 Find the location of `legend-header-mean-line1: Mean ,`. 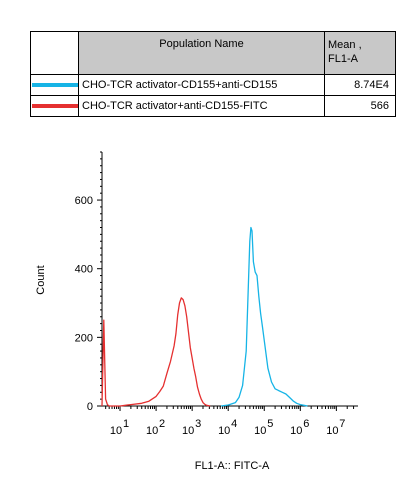

legend-header-mean-line1: Mean , is located at coordinates (345, 45).